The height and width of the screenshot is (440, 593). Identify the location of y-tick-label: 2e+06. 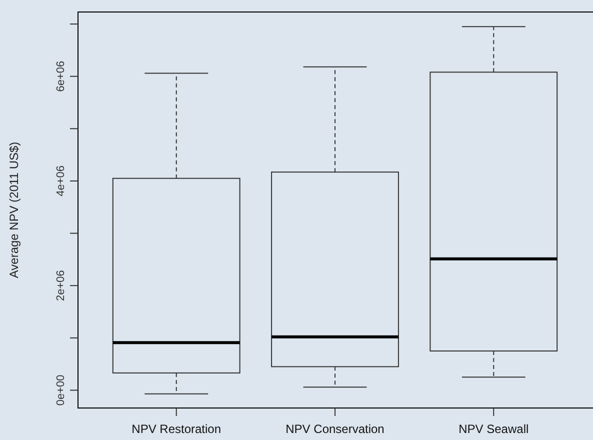
(61, 286).